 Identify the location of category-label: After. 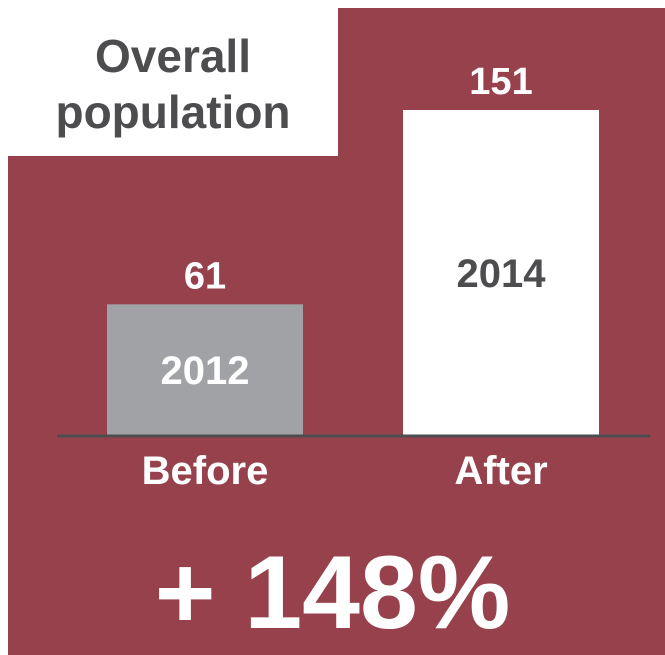
(500, 471).